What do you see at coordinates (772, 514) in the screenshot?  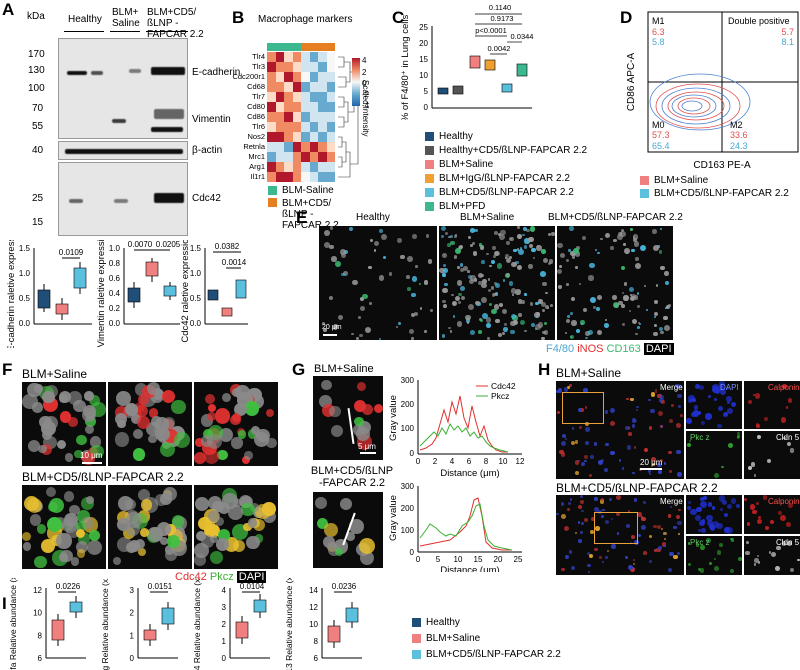 I see `h-calponin-cd5` at bounding box center [772, 514].